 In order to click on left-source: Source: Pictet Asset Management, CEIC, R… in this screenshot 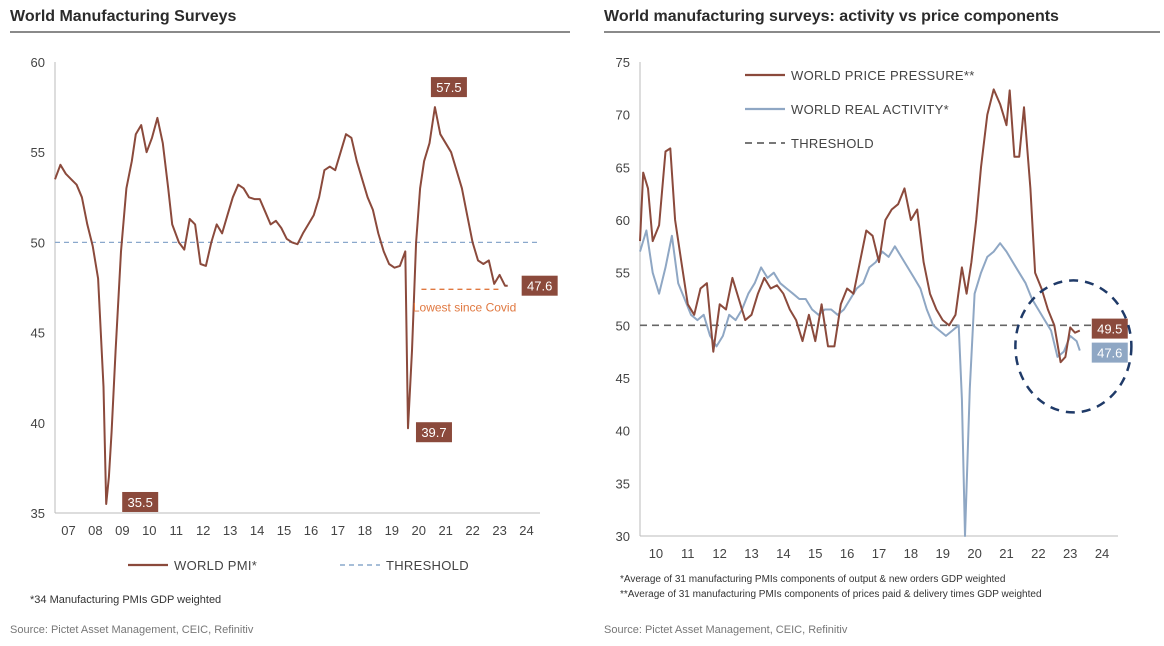, I will do `click(132, 630)`.